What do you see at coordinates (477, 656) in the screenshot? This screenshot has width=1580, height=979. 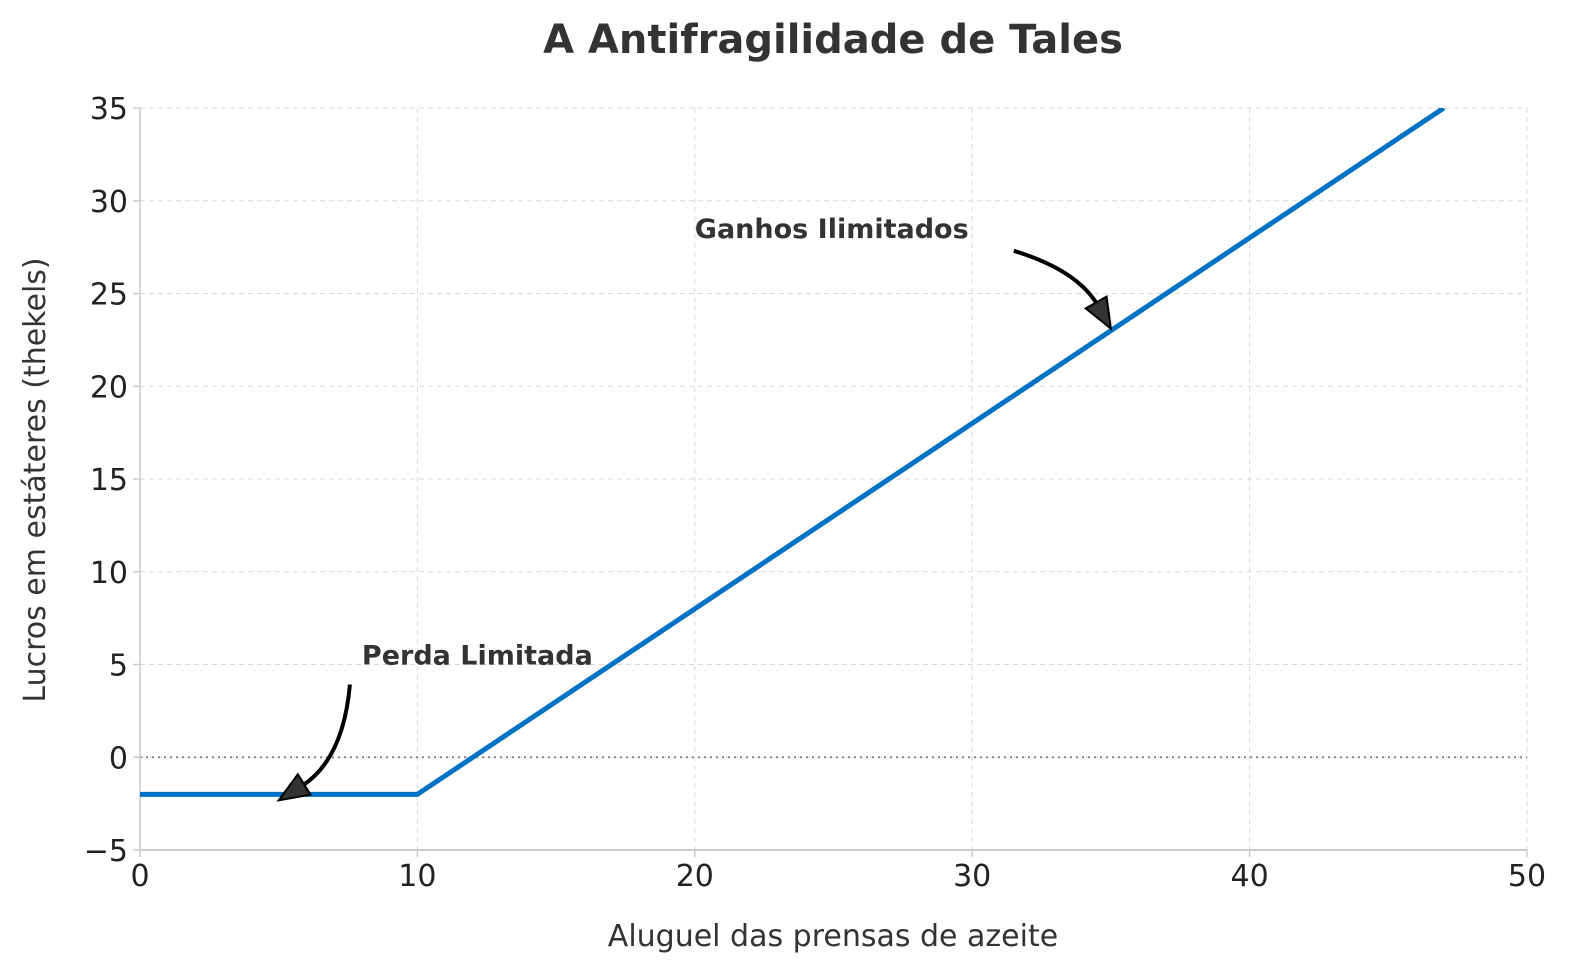 I see `annotation-label: Perda Limitada` at bounding box center [477, 656].